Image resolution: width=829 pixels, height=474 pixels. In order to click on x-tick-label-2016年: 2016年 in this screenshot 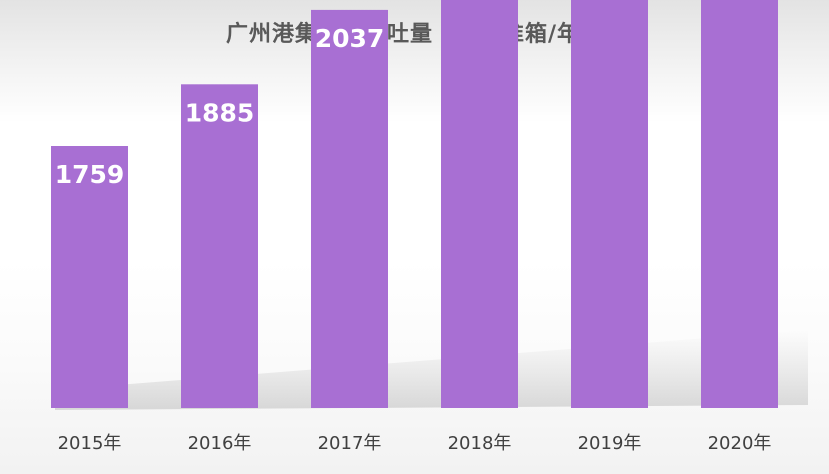, I will do `click(220, 443)`.